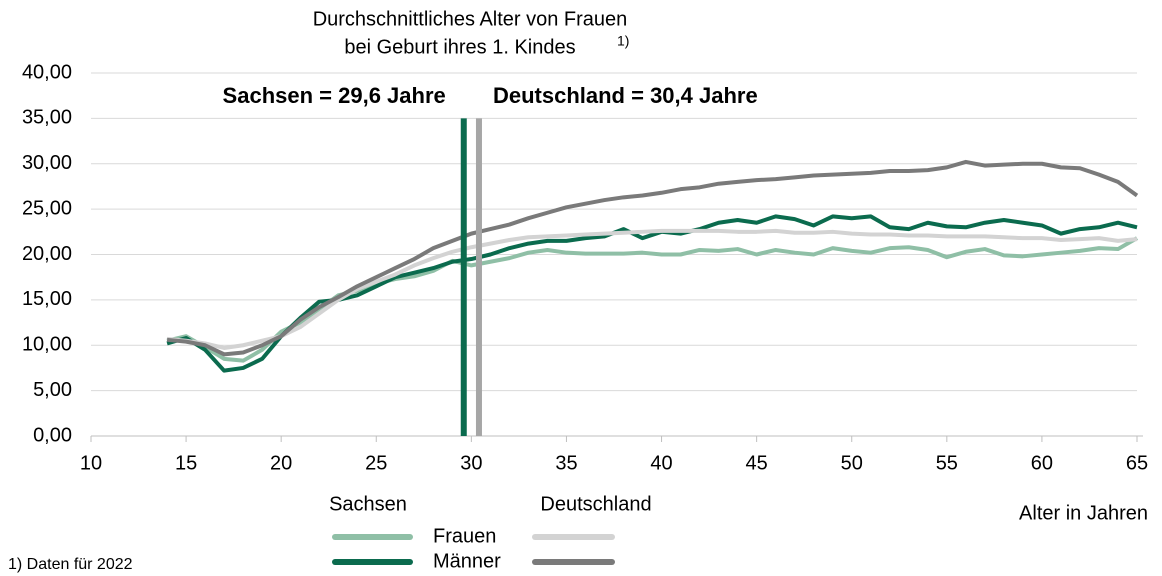 This screenshot has width=1162, height=576. I want to click on chart-title: bei Geburt ihres 1. Kindes, so click(459, 47).